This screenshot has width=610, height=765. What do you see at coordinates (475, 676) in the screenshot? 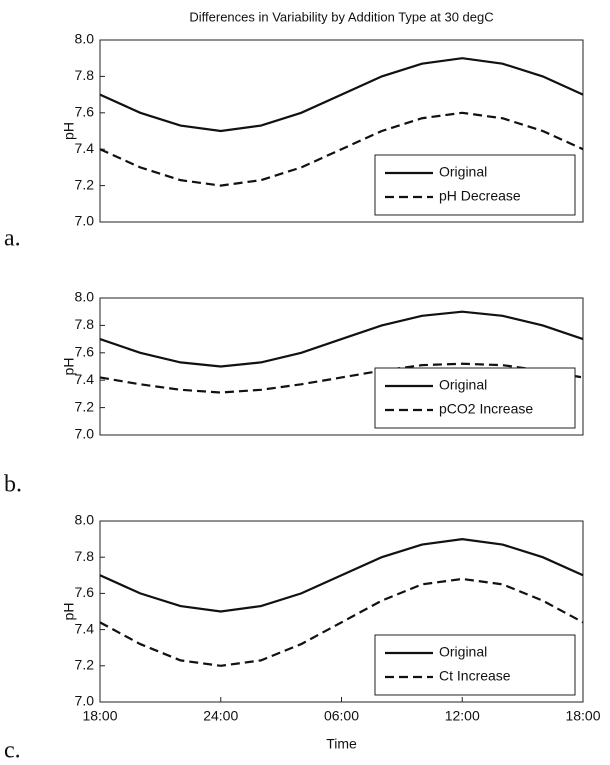
I see `legend-label: Ct Increase` at bounding box center [475, 676].